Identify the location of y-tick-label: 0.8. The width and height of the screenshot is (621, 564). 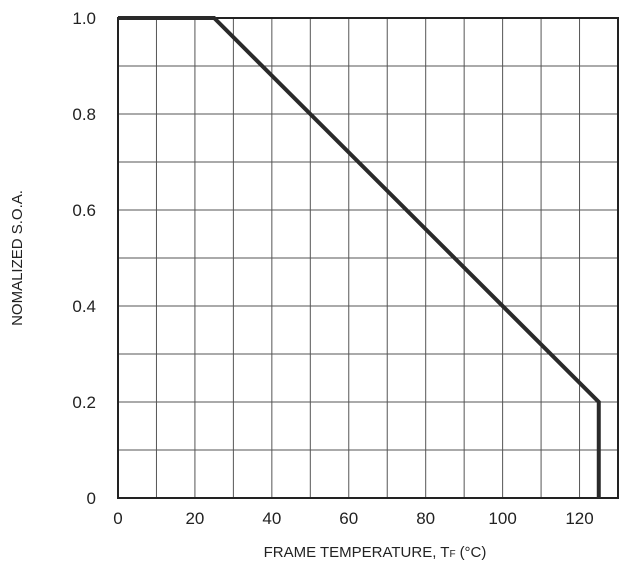
(84, 114).